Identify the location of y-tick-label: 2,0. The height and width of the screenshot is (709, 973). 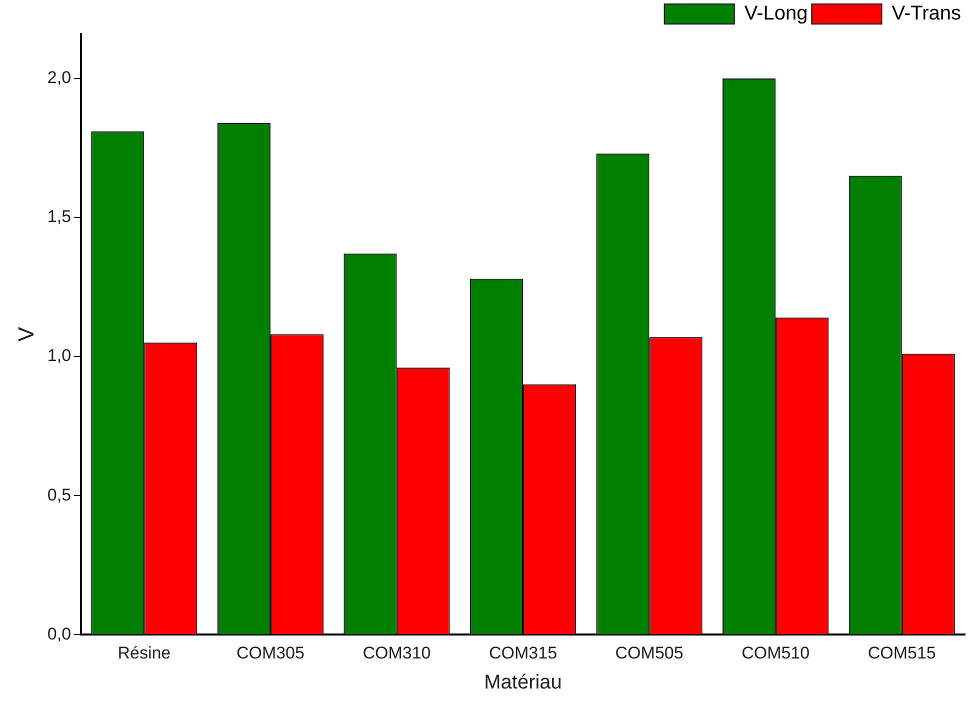
(59, 78).